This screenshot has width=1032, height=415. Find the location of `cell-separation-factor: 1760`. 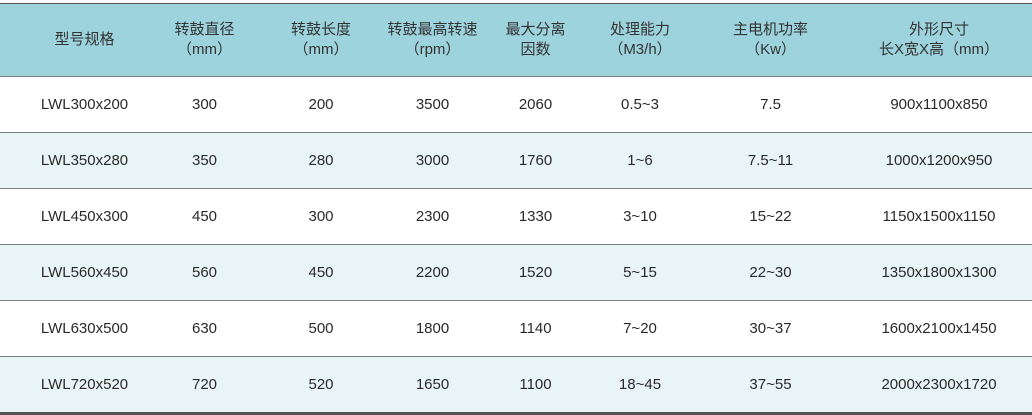

cell-separation-factor: 1760 is located at coordinates (535, 160).